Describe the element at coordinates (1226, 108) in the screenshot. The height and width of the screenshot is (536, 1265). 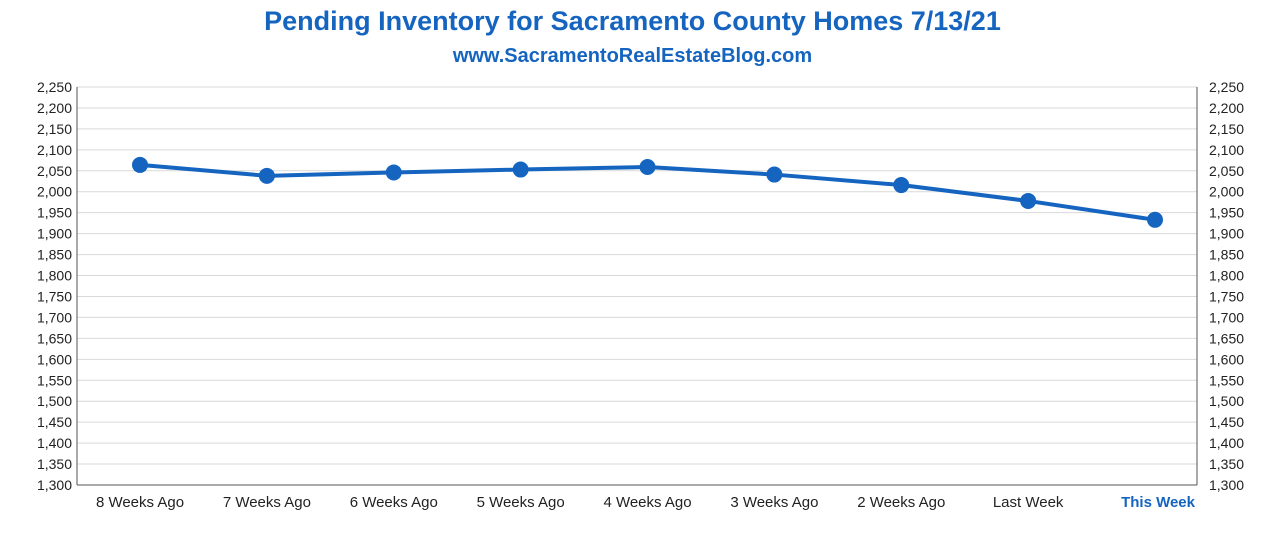
I see `y-tick-label-right: 2,200` at that location.